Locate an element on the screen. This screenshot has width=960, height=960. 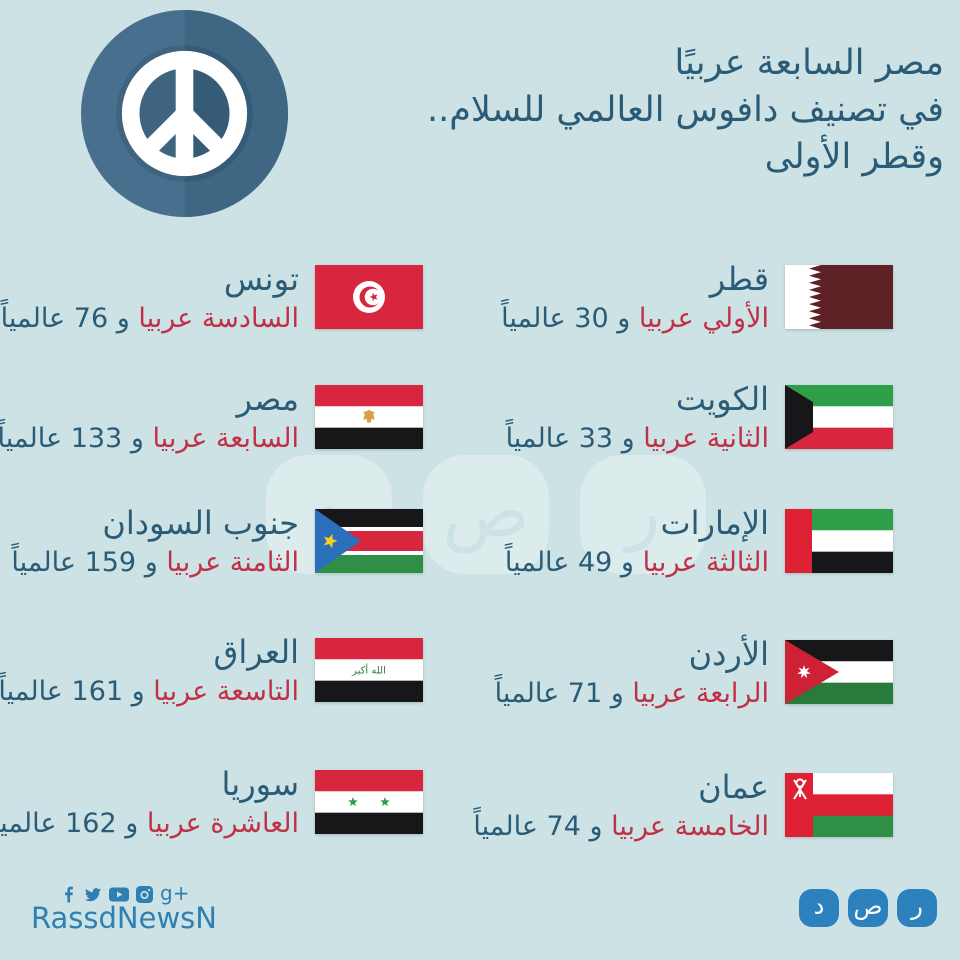
country-name: تونس is located at coordinates (261, 279).